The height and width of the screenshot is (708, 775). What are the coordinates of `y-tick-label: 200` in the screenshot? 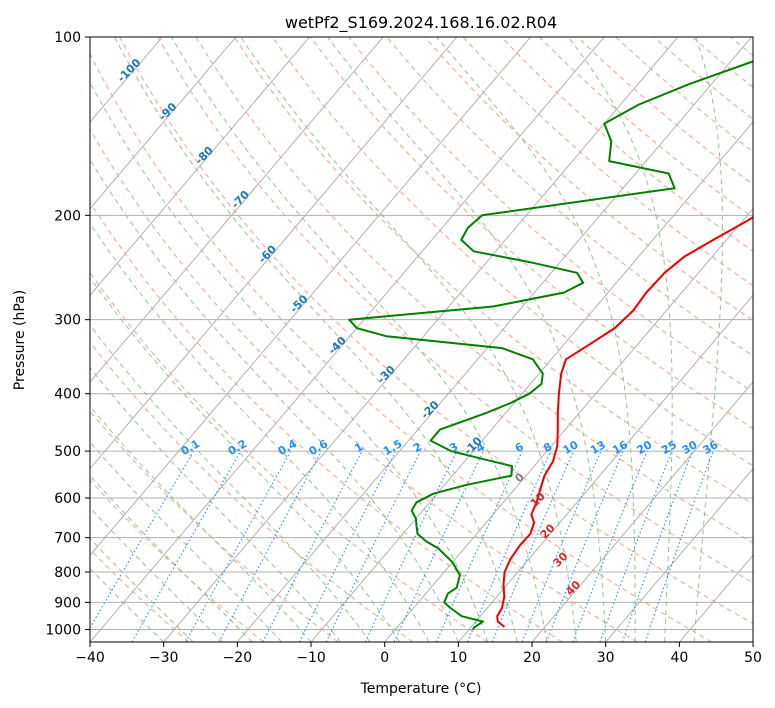 It's located at (67, 216).